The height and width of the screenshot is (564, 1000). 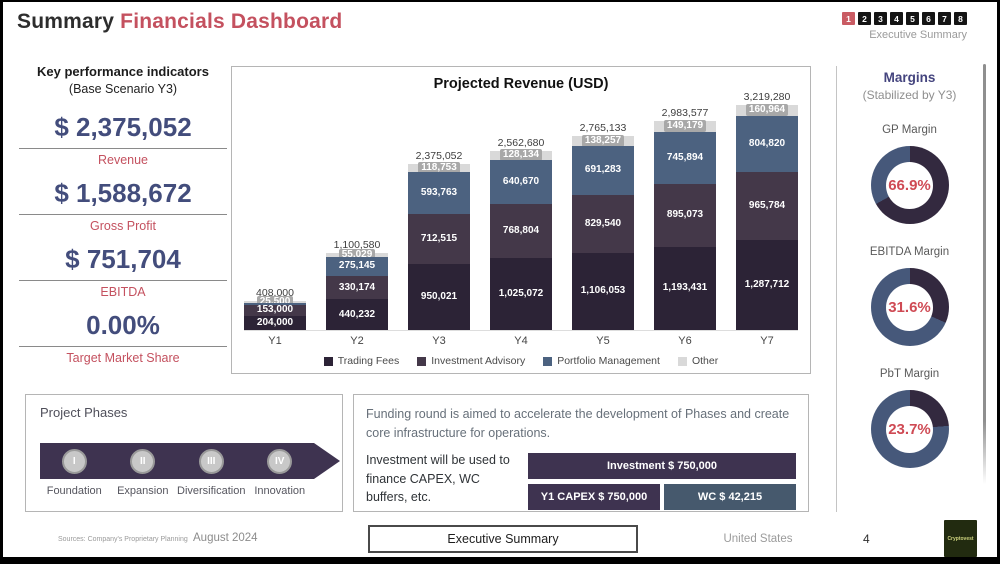 What do you see at coordinates (123, 271) in the screenshot?
I see `kpi-item: $ 751,704 EBITDA` at bounding box center [123, 271].